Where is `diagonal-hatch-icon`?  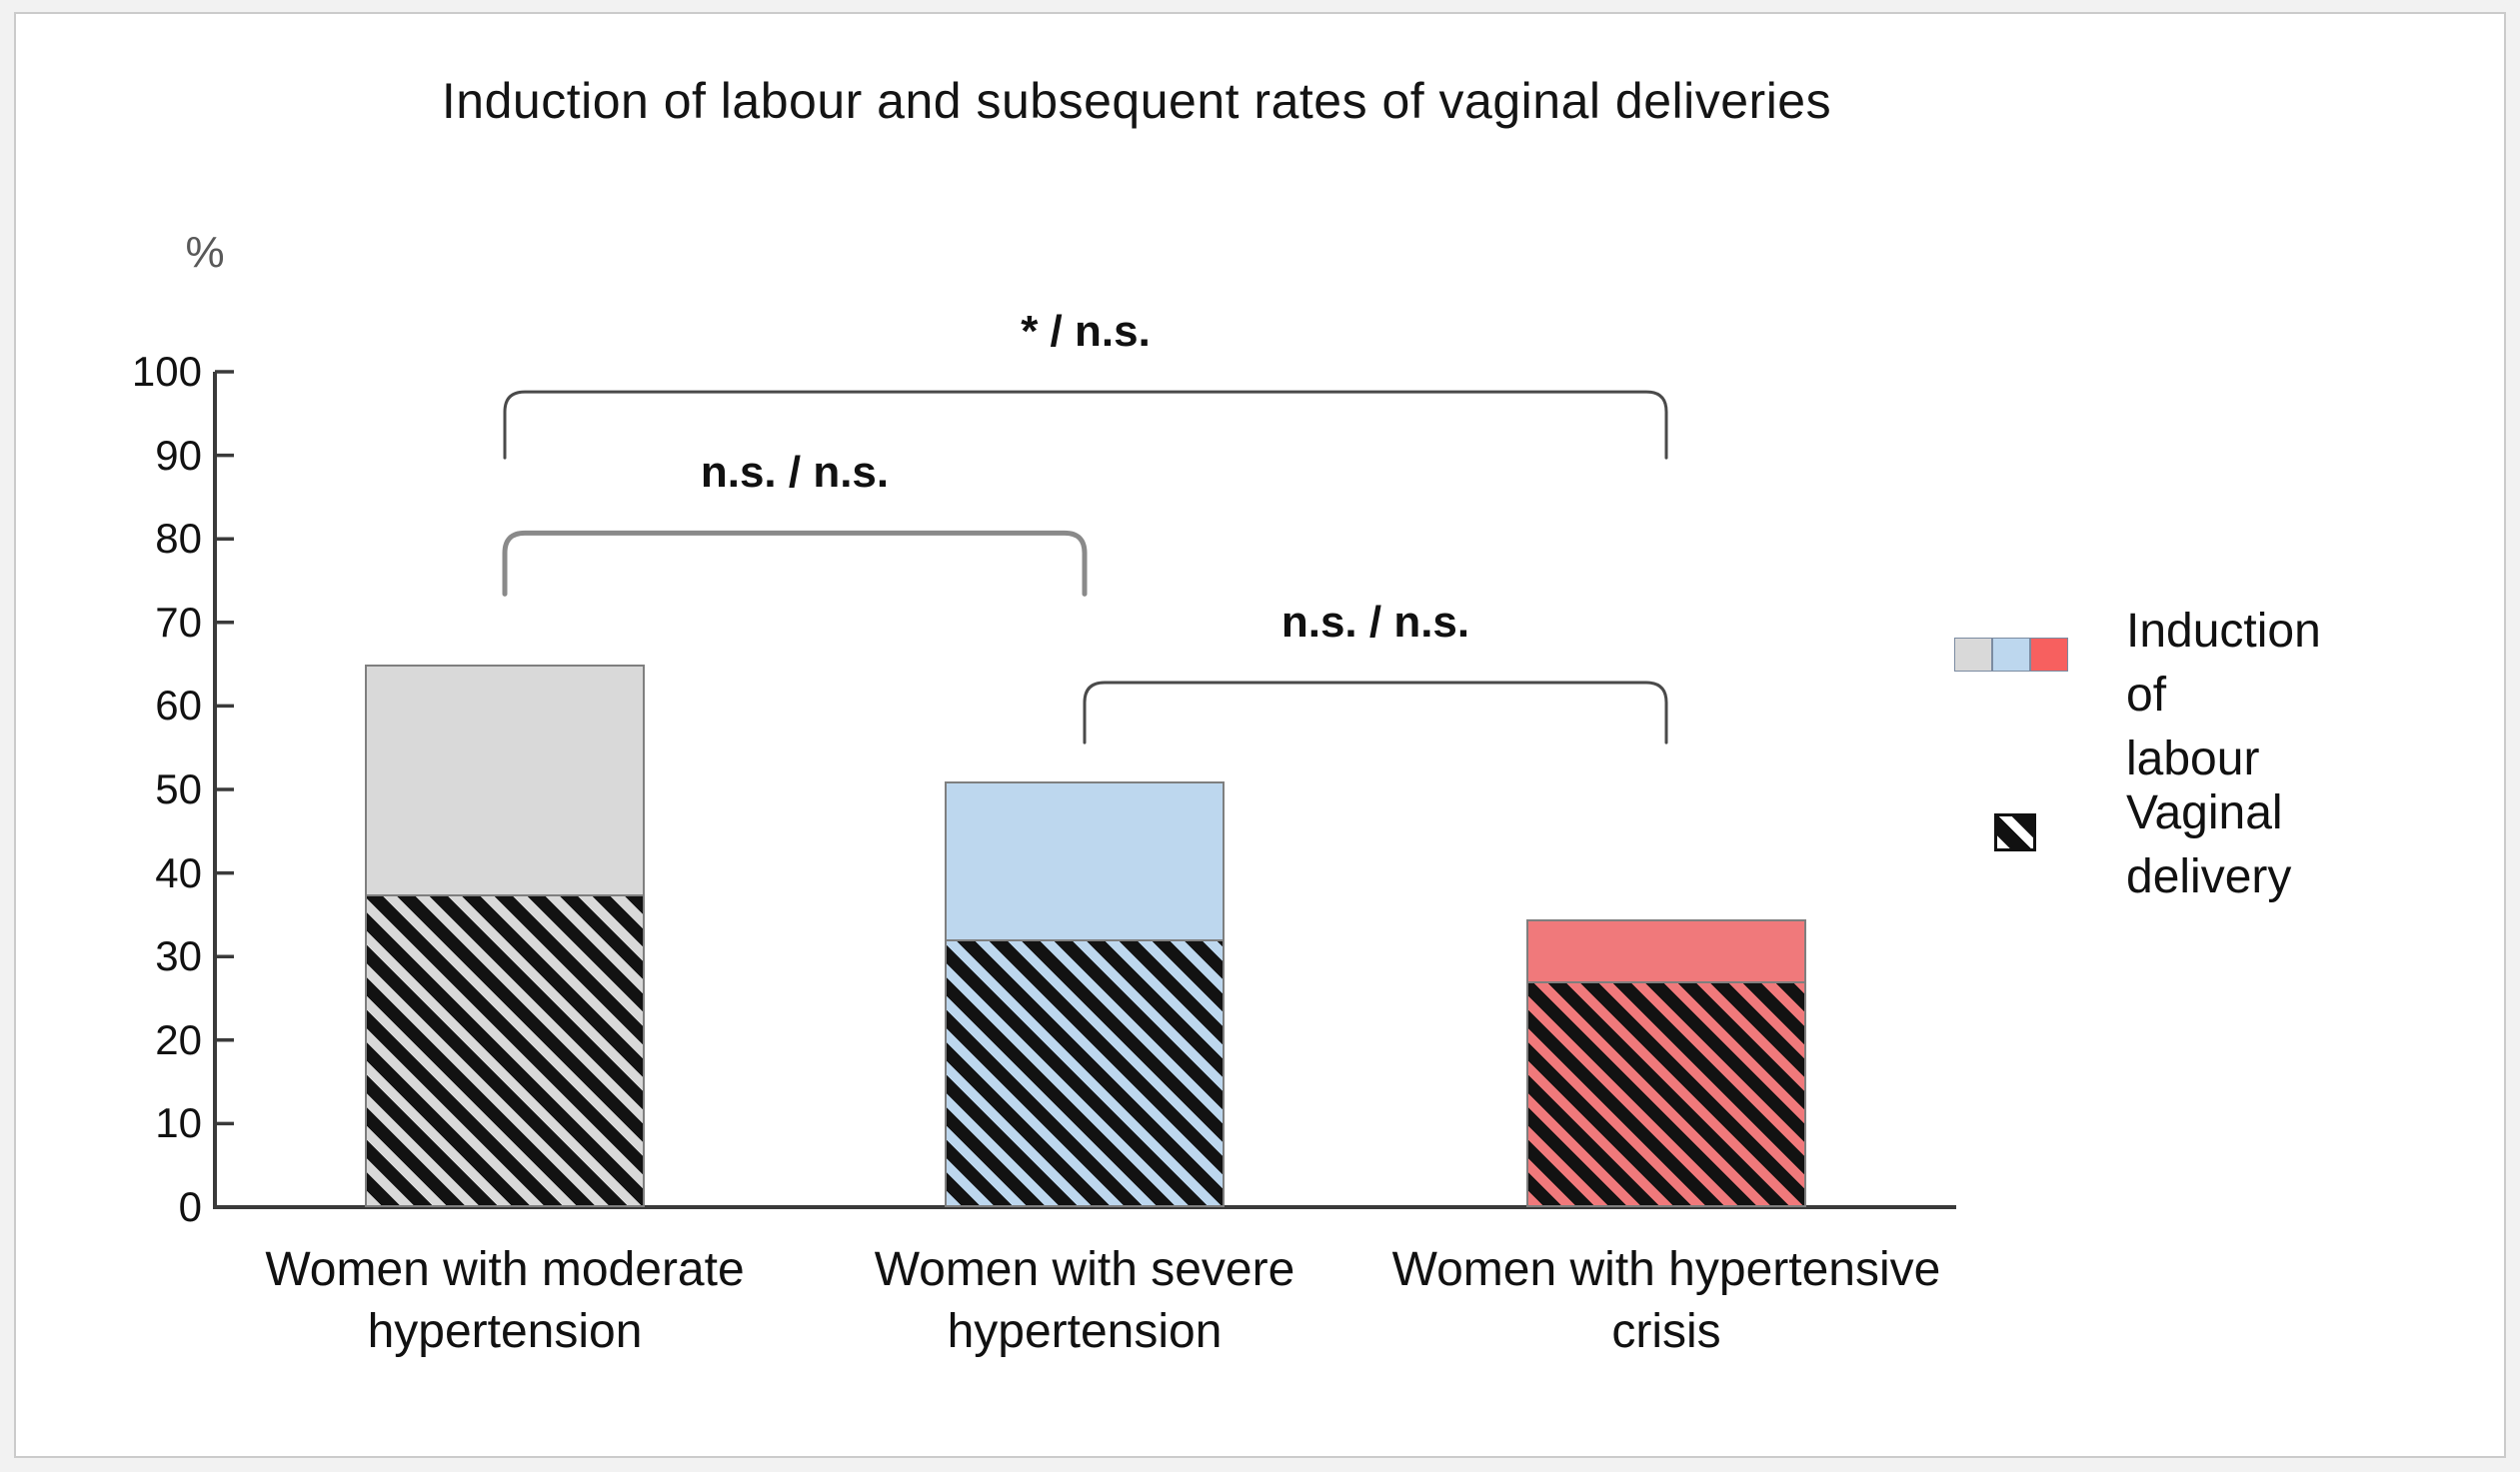 diagonal-hatch-icon is located at coordinates (2015, 832).